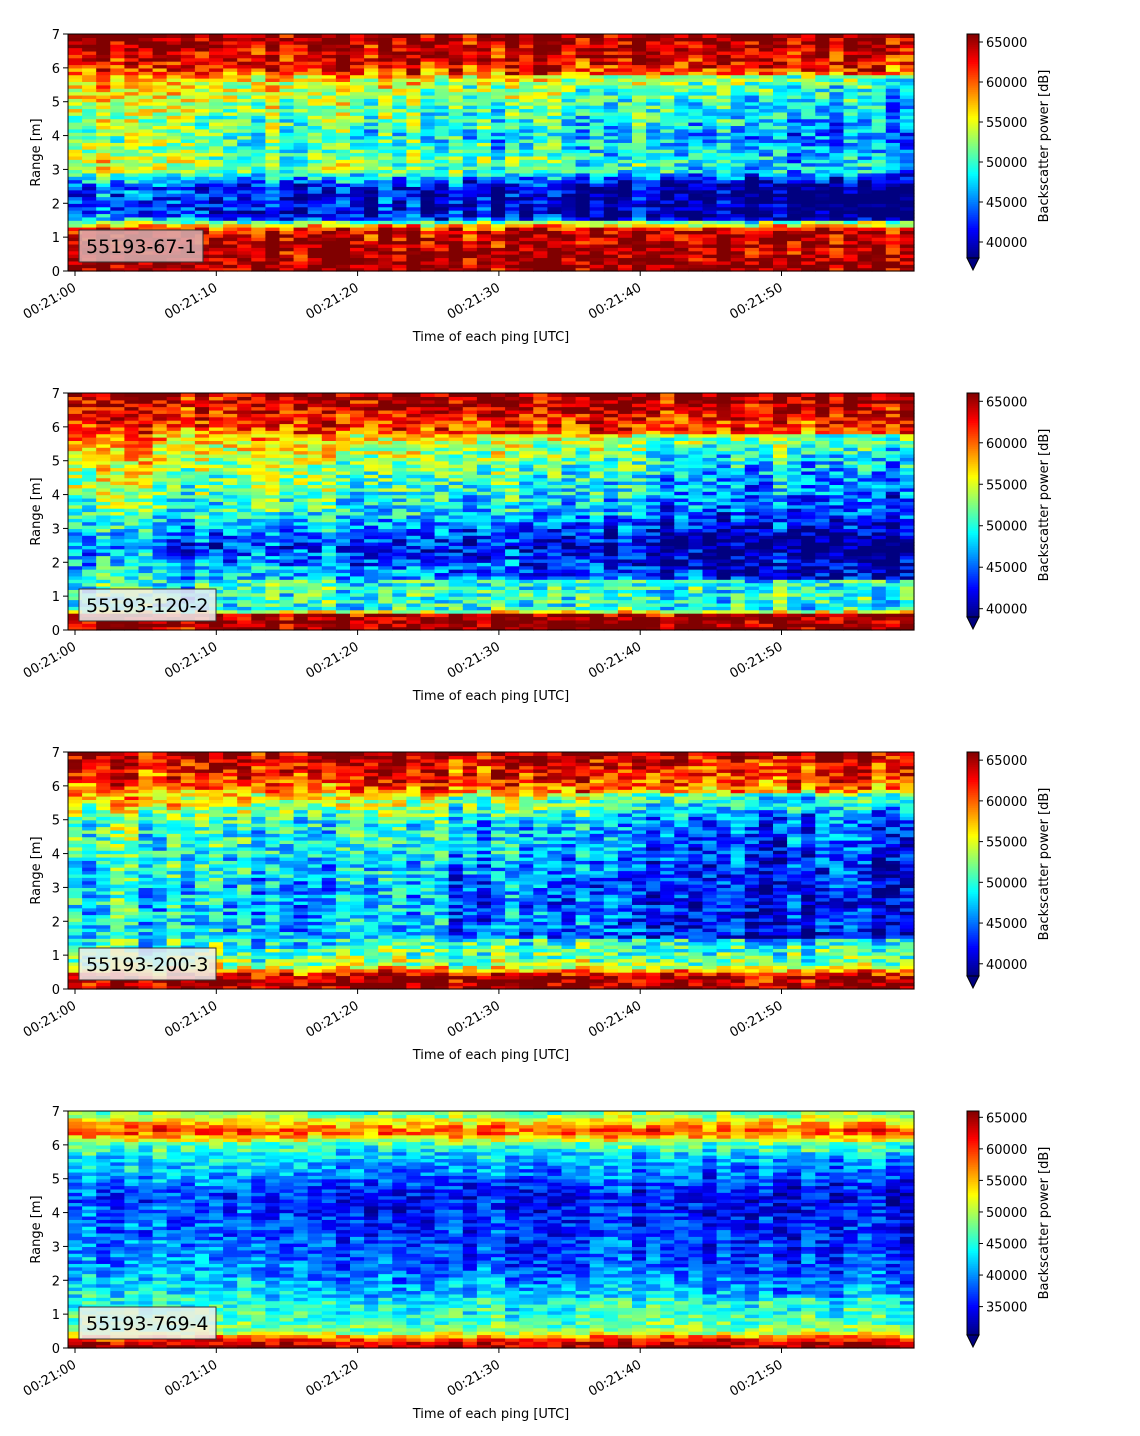 The width and height of the screenshot is (1140, 1436). I want to click on y-tick-label: 4, so click(56, 137).